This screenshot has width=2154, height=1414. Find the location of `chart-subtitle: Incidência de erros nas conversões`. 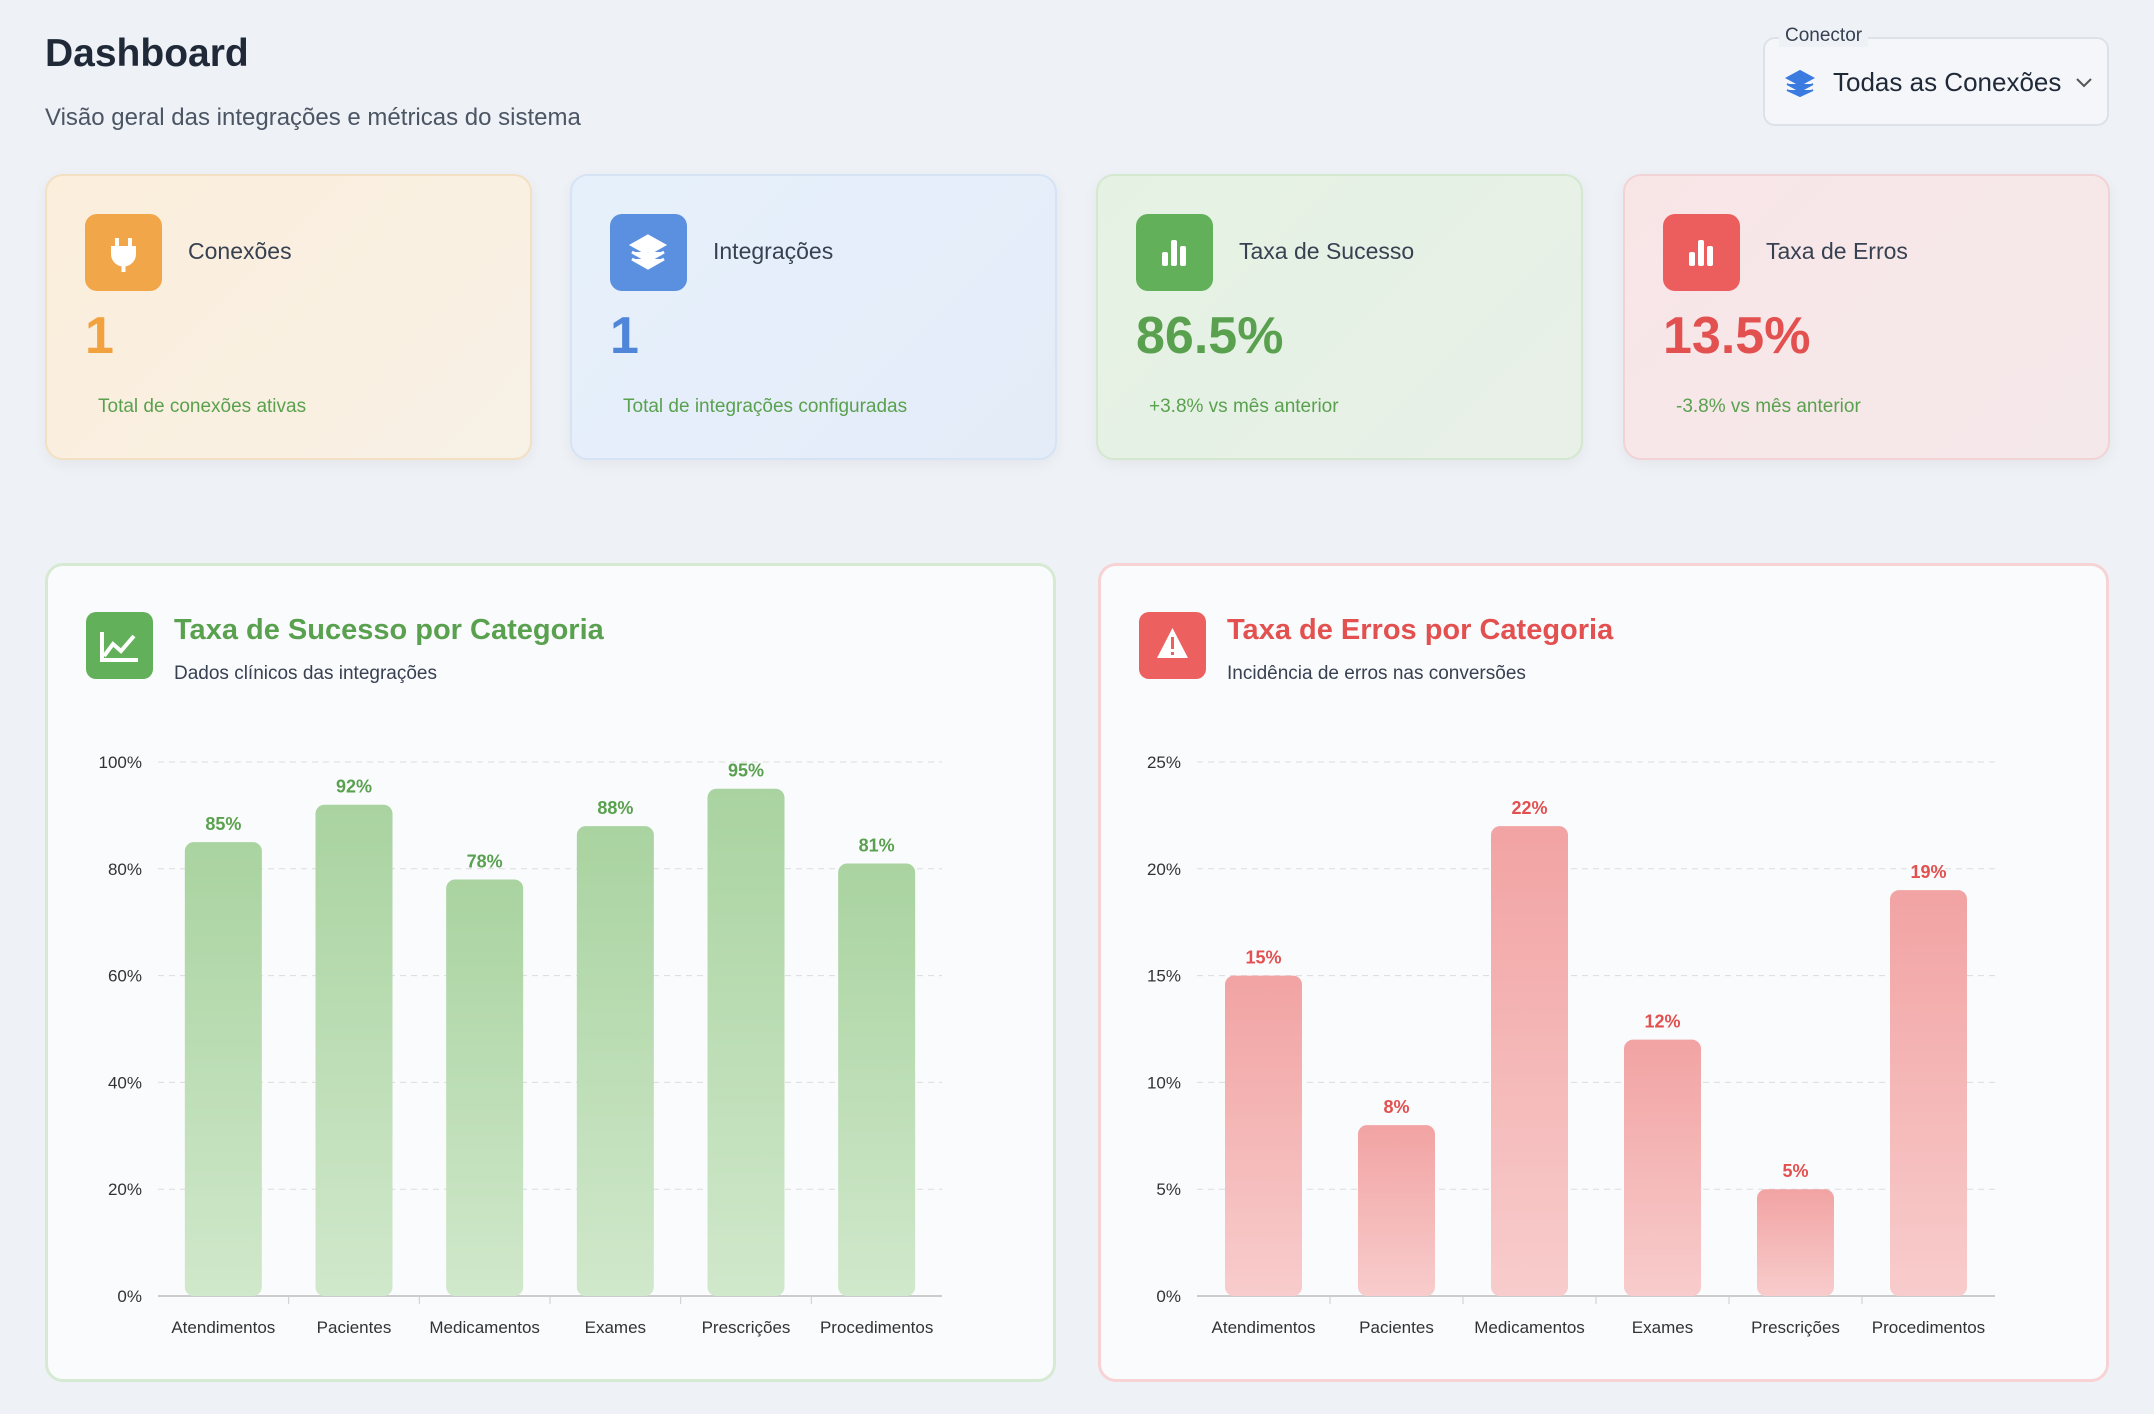

chart-subtitle: Incidência de erros nas conversões is located at coordinates (1376, 673).